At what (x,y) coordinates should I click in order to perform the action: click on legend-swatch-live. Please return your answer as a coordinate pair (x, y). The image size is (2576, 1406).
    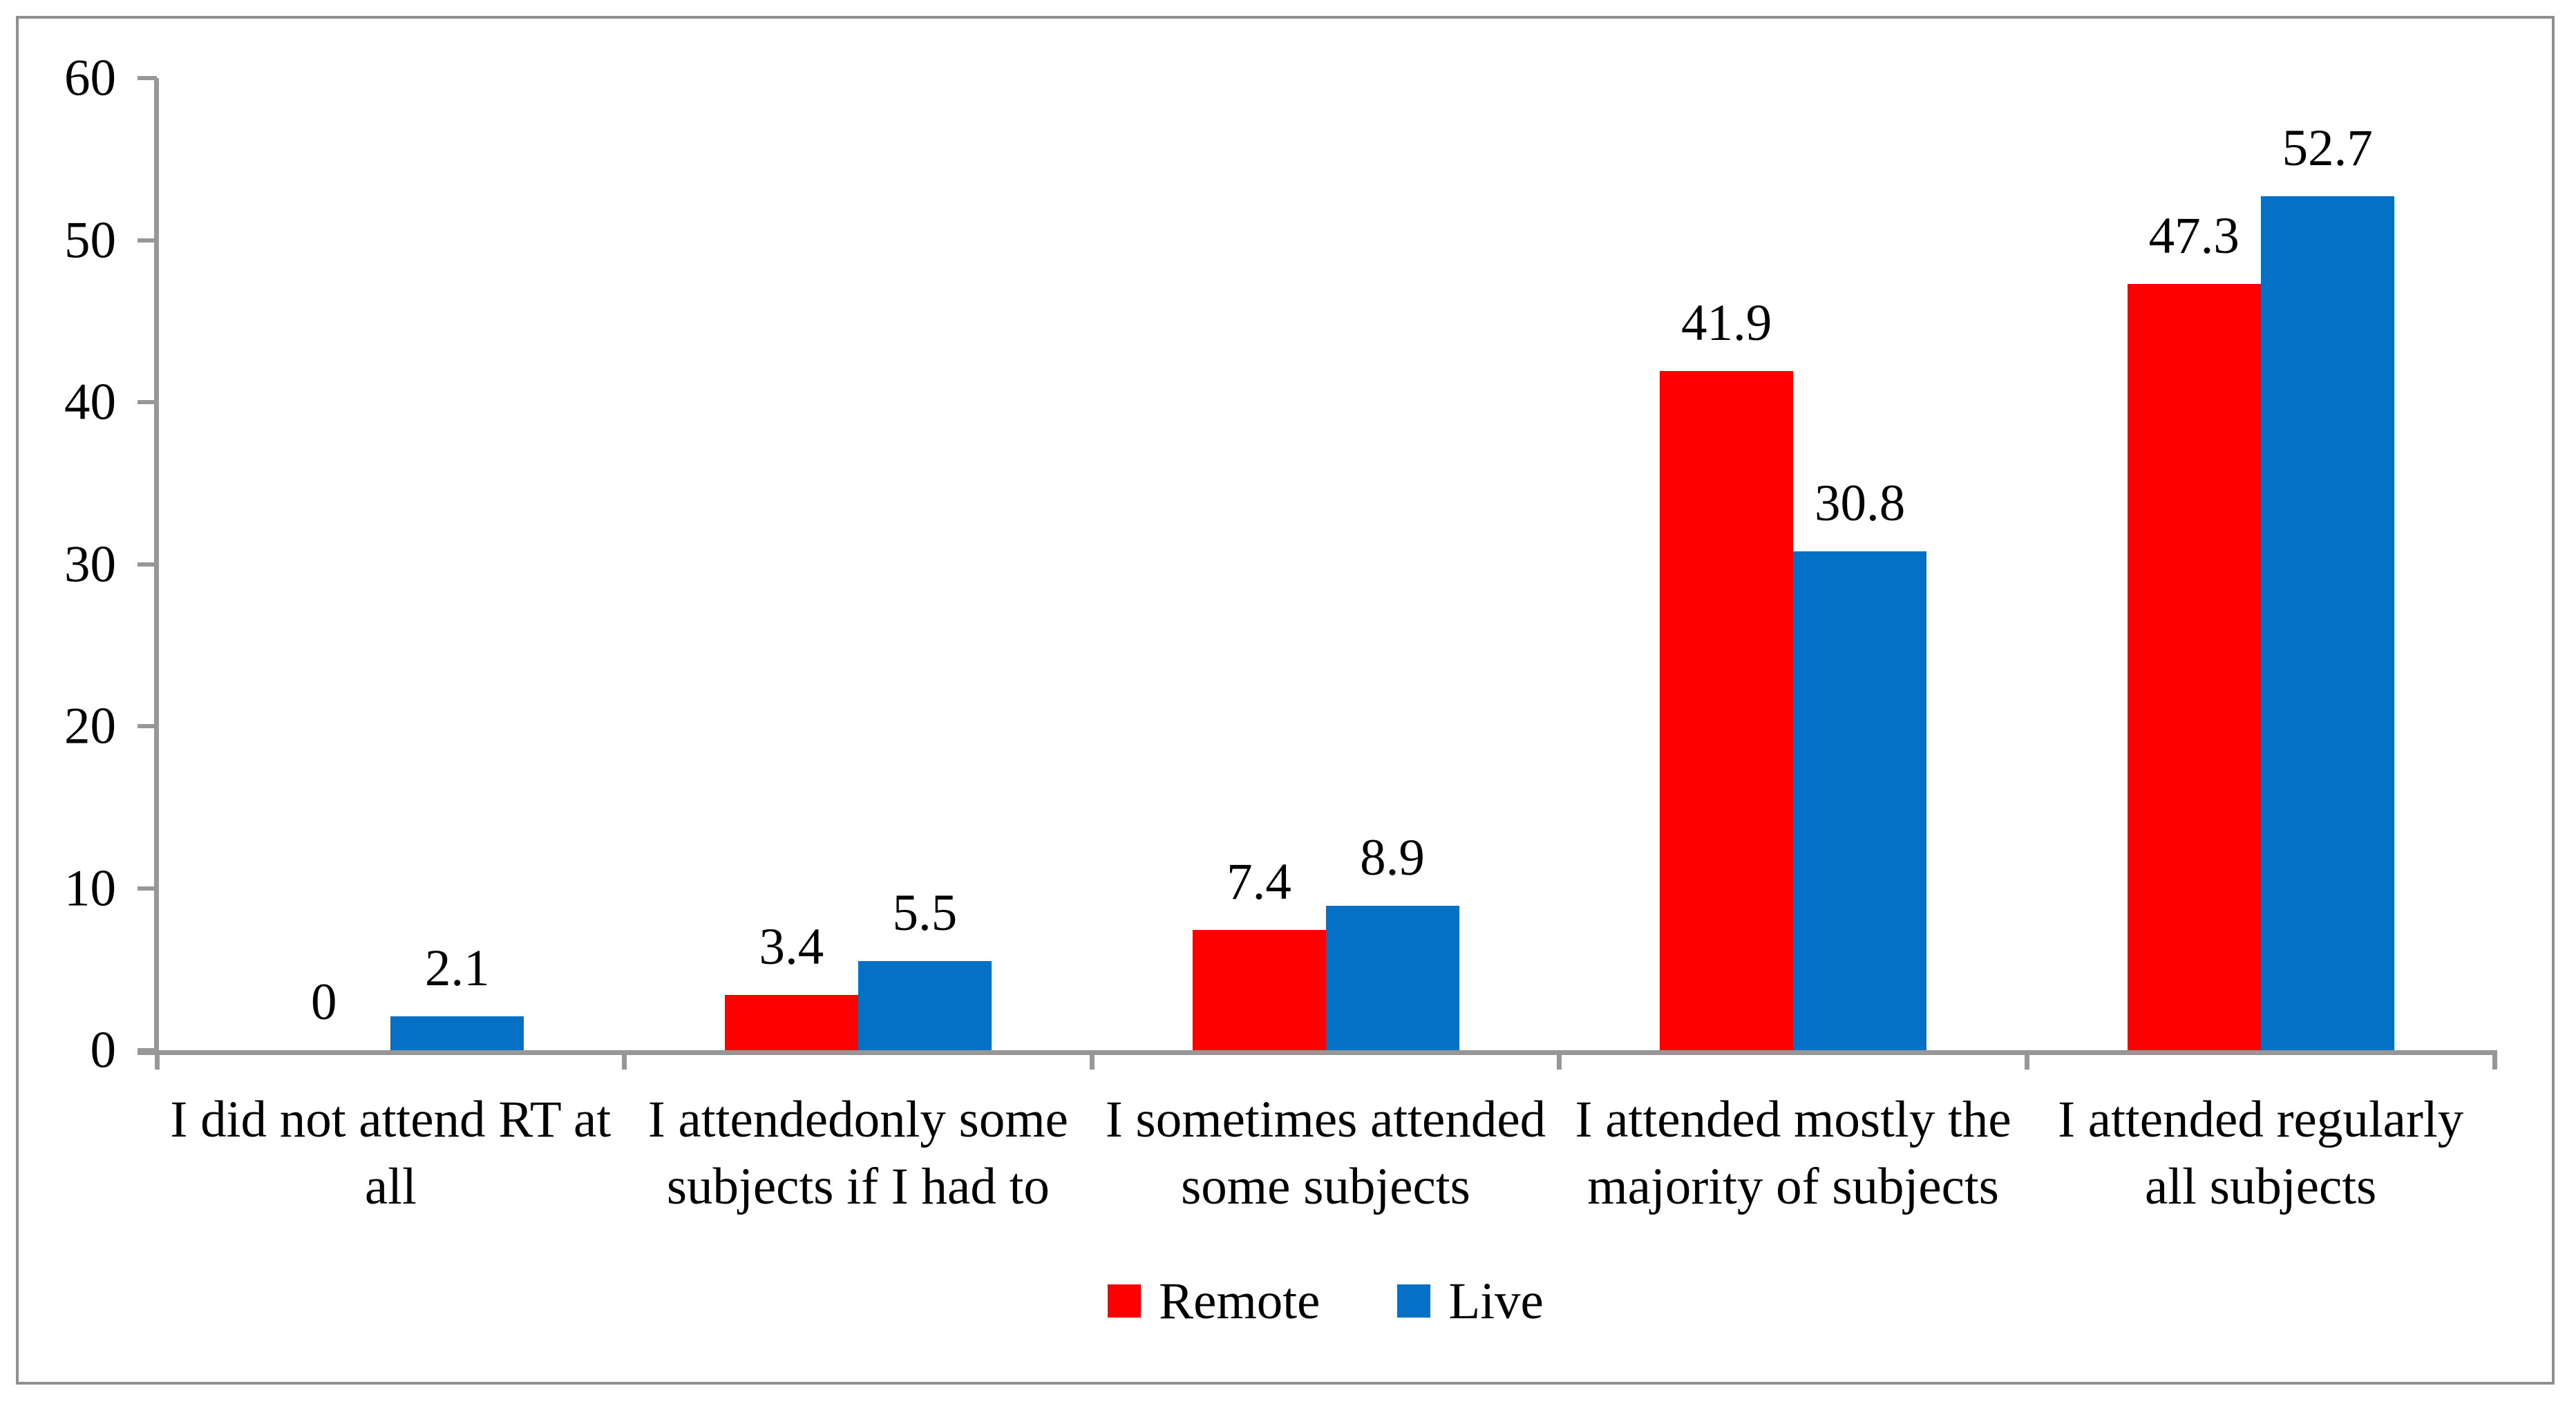
    Looking at the image, I should click on (1414, 1301).